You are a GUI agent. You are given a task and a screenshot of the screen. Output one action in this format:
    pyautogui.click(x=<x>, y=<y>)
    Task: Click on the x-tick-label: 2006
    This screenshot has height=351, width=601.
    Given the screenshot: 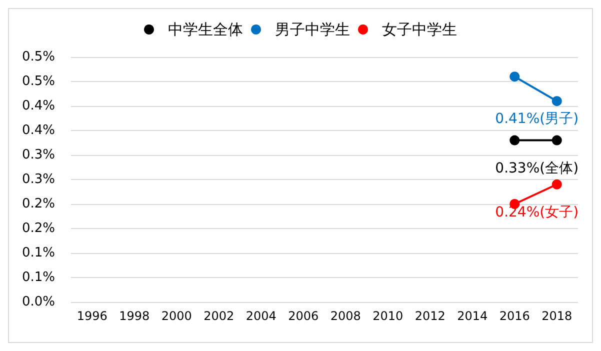 What is the action you would take?
    pyautogui.click(x=303, y=316)
    